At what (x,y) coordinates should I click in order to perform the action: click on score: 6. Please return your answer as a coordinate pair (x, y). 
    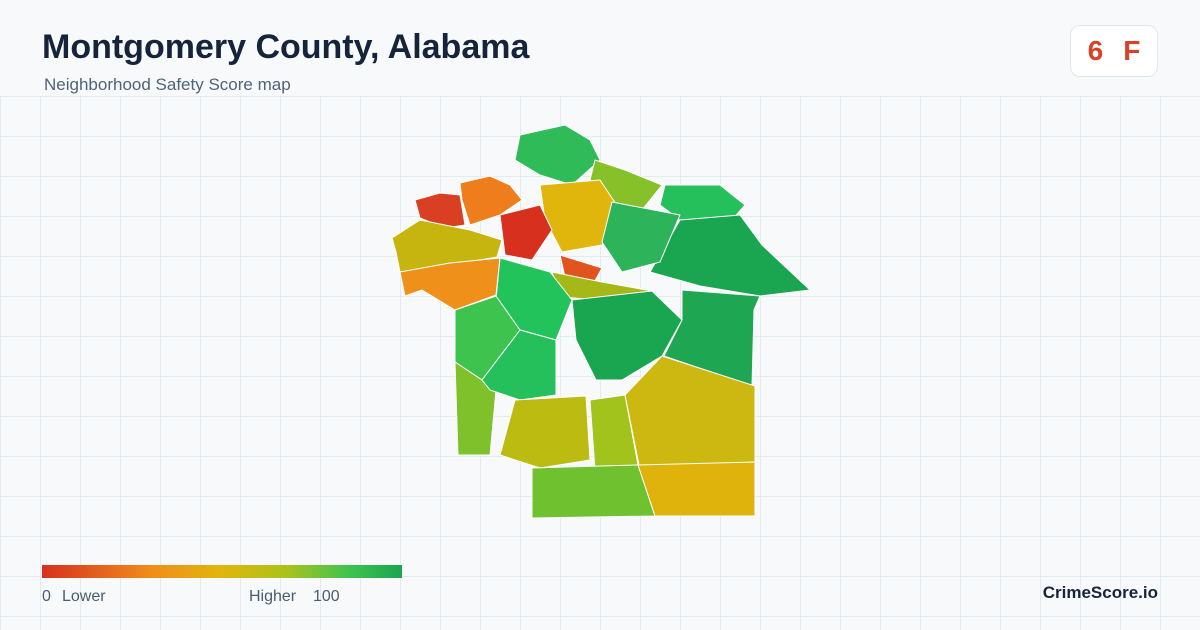
    Looking at the image, I should click on (1095, 50).